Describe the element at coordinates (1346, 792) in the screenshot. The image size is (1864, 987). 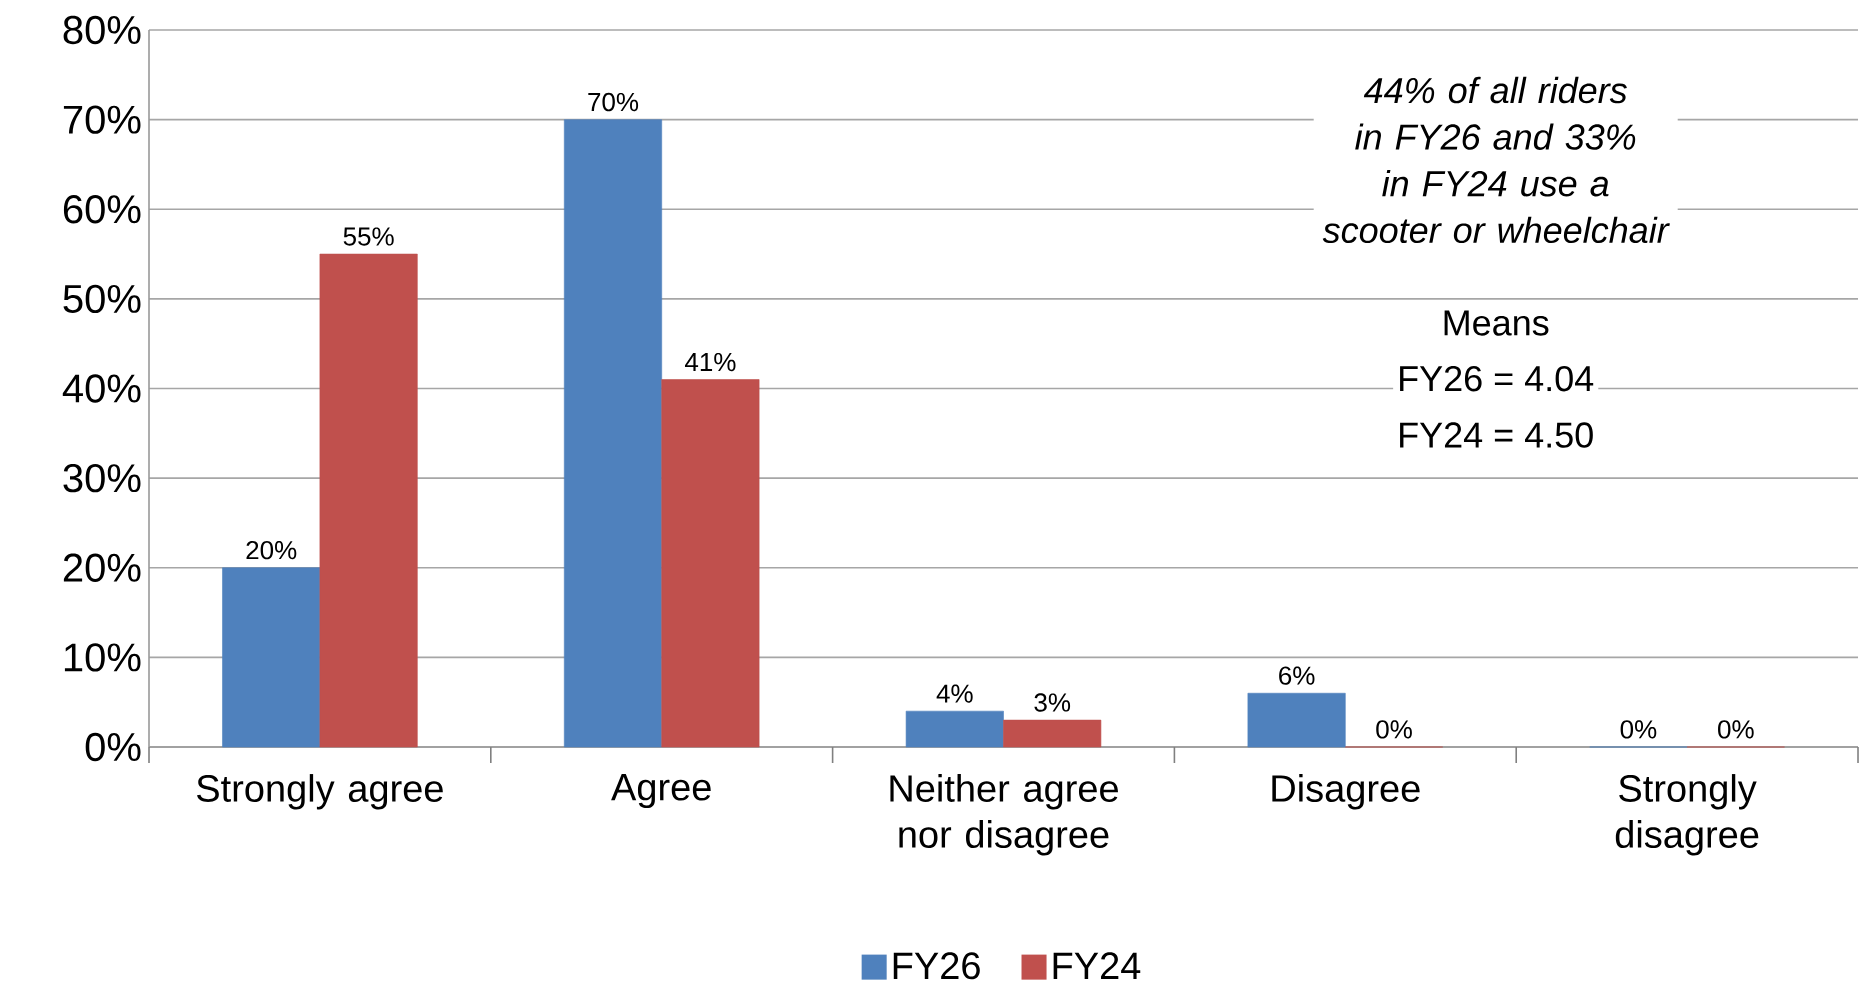
I see `x-tick-label: Disagree` at that location.